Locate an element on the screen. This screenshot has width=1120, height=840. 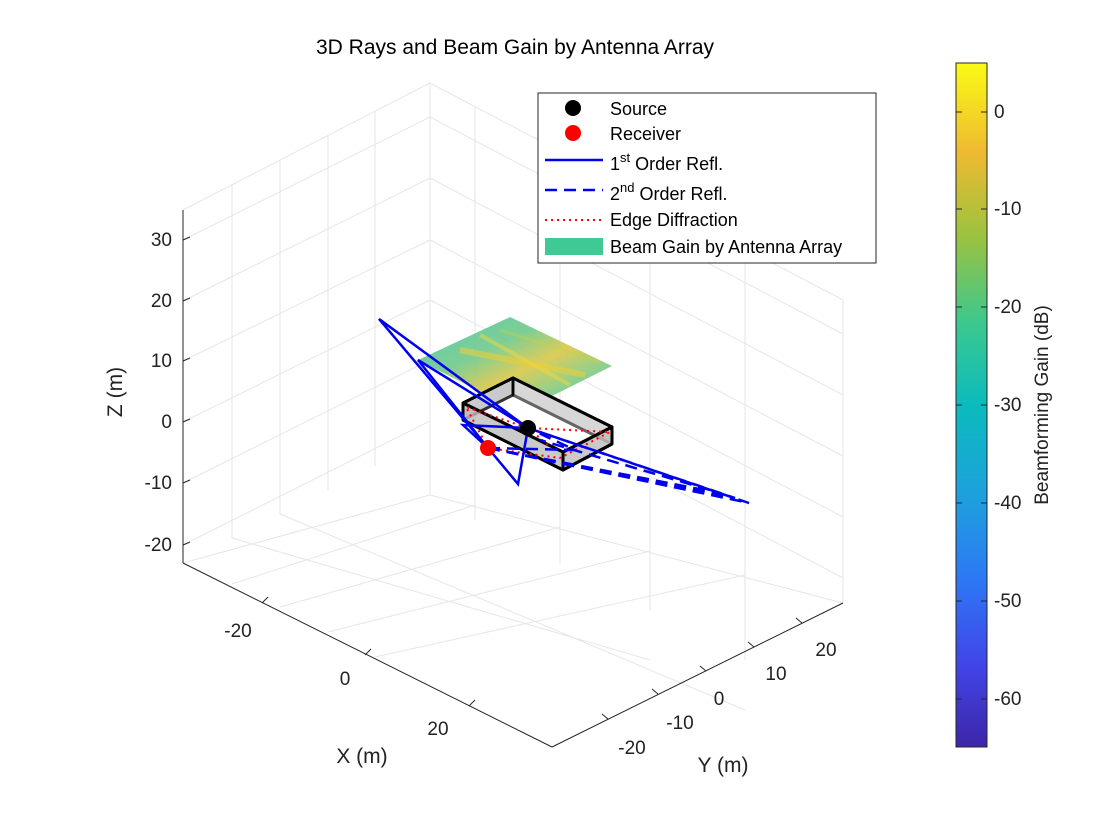
z-tick-label: 20 is located at coordinates (161, 301).